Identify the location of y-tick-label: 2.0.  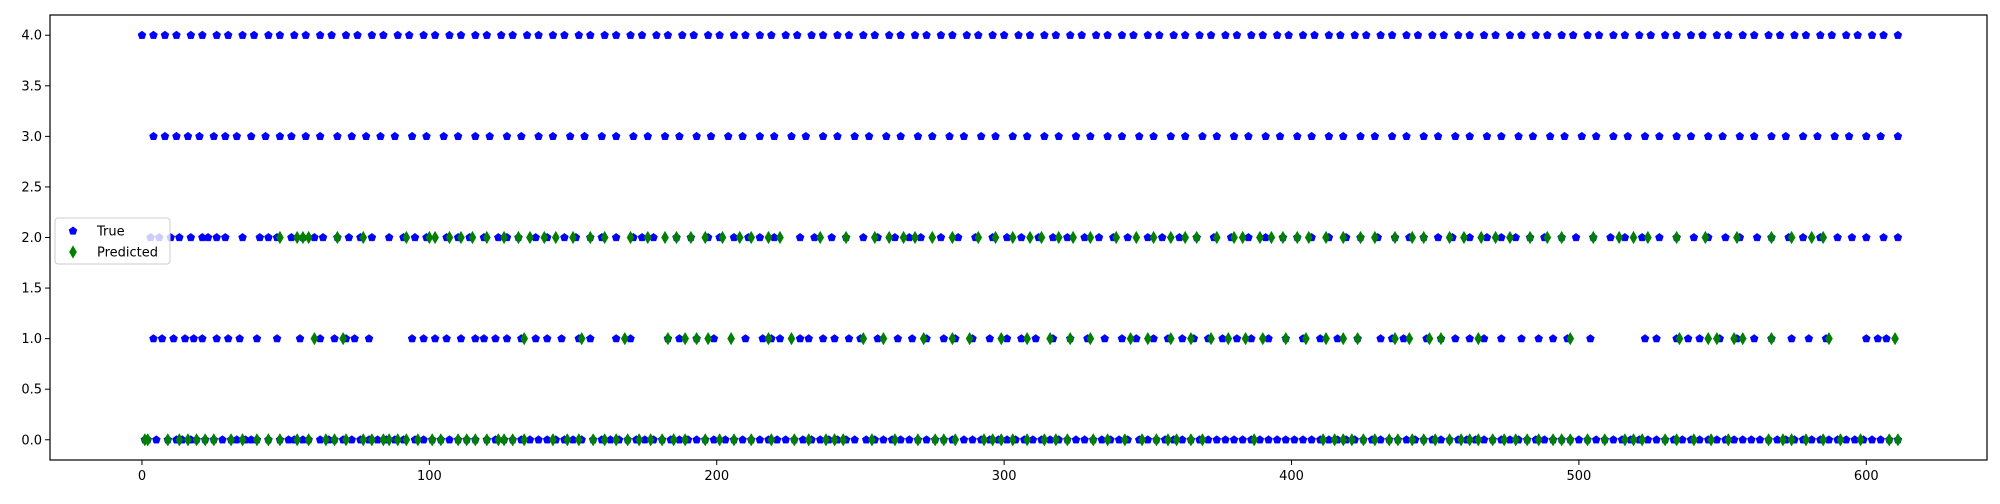
(31, 238).